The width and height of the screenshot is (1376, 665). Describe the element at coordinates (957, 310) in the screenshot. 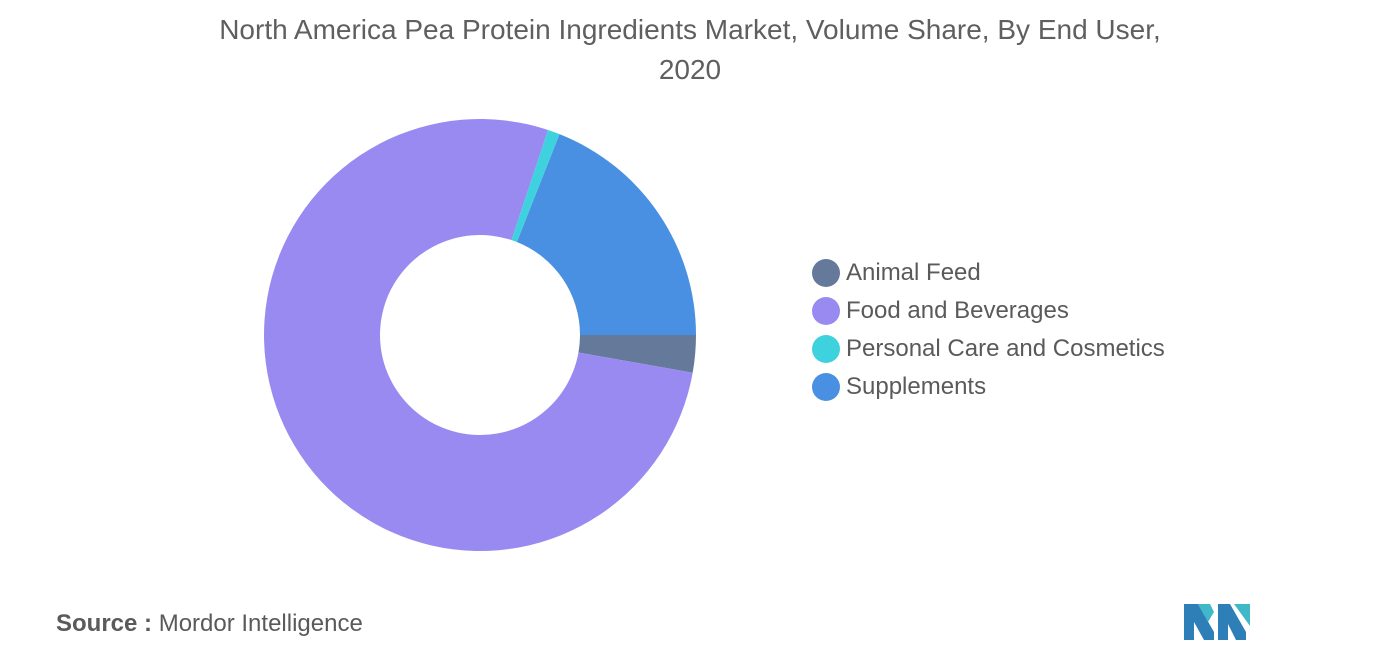

I see `legend-label: Food and Beverages` at that location.